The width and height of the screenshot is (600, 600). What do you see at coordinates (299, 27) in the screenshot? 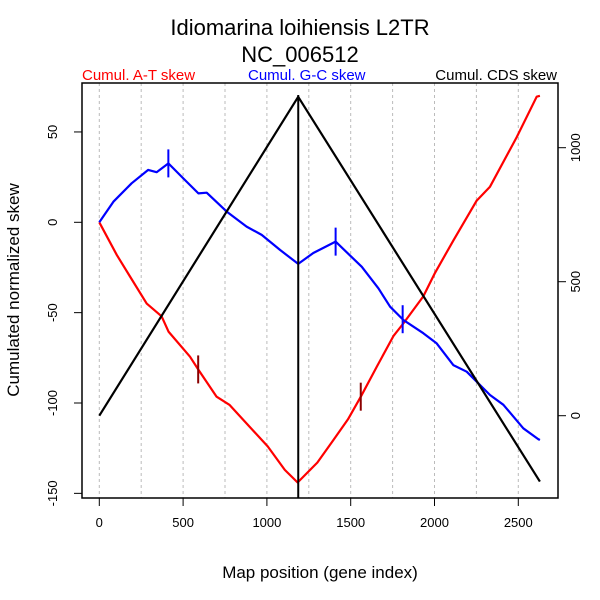
I see `chart-title: Idiomarina loihiensis L2TR` at bounding box center [299, 27].